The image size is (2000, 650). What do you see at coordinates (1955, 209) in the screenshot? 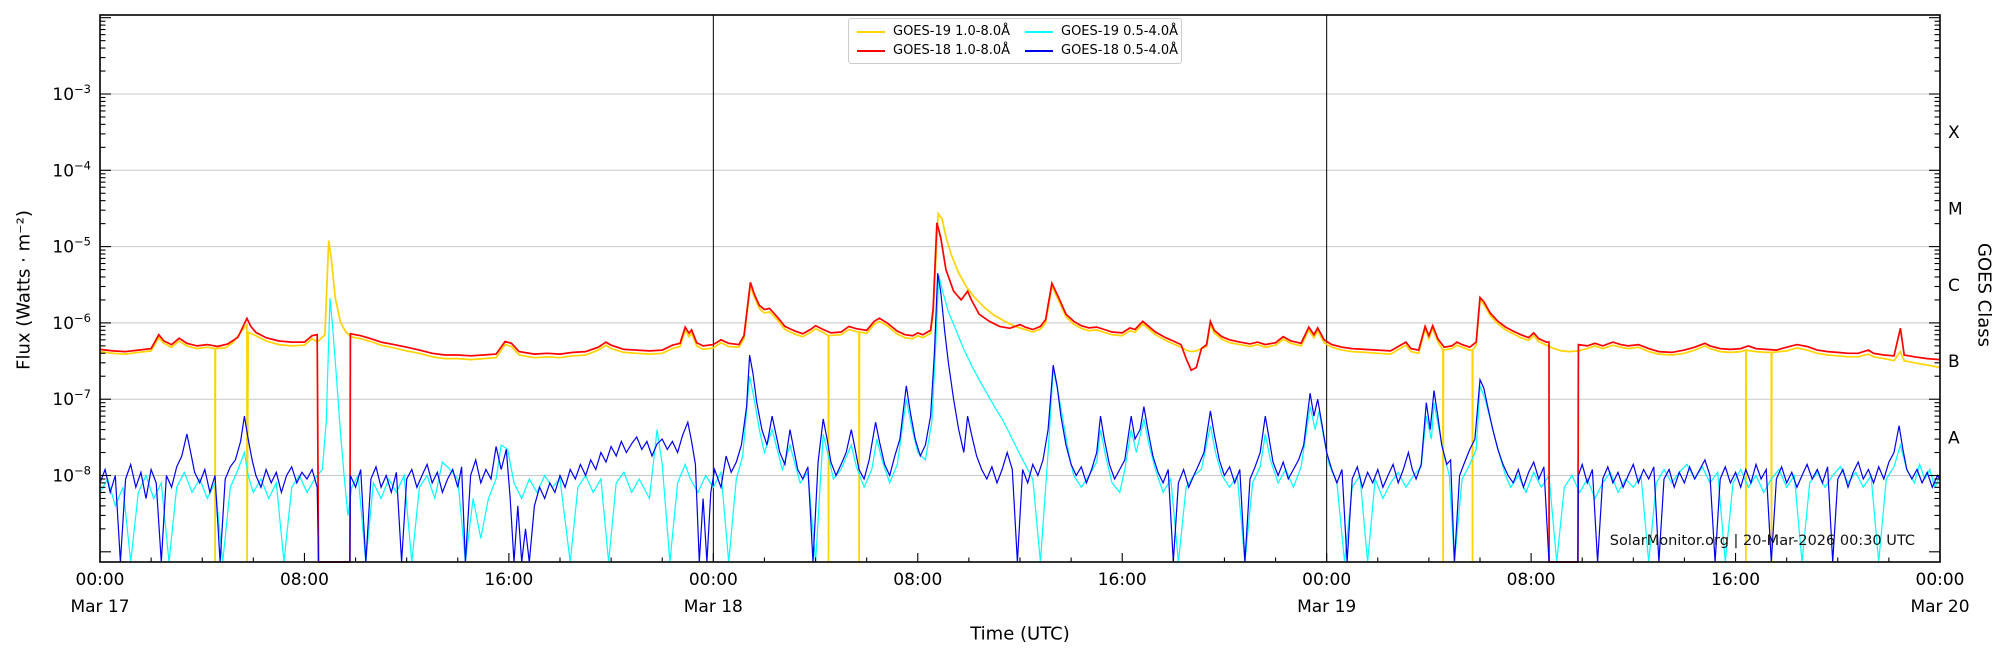
I see `goes-class-letter: M` at bounding box center [1955, 209].